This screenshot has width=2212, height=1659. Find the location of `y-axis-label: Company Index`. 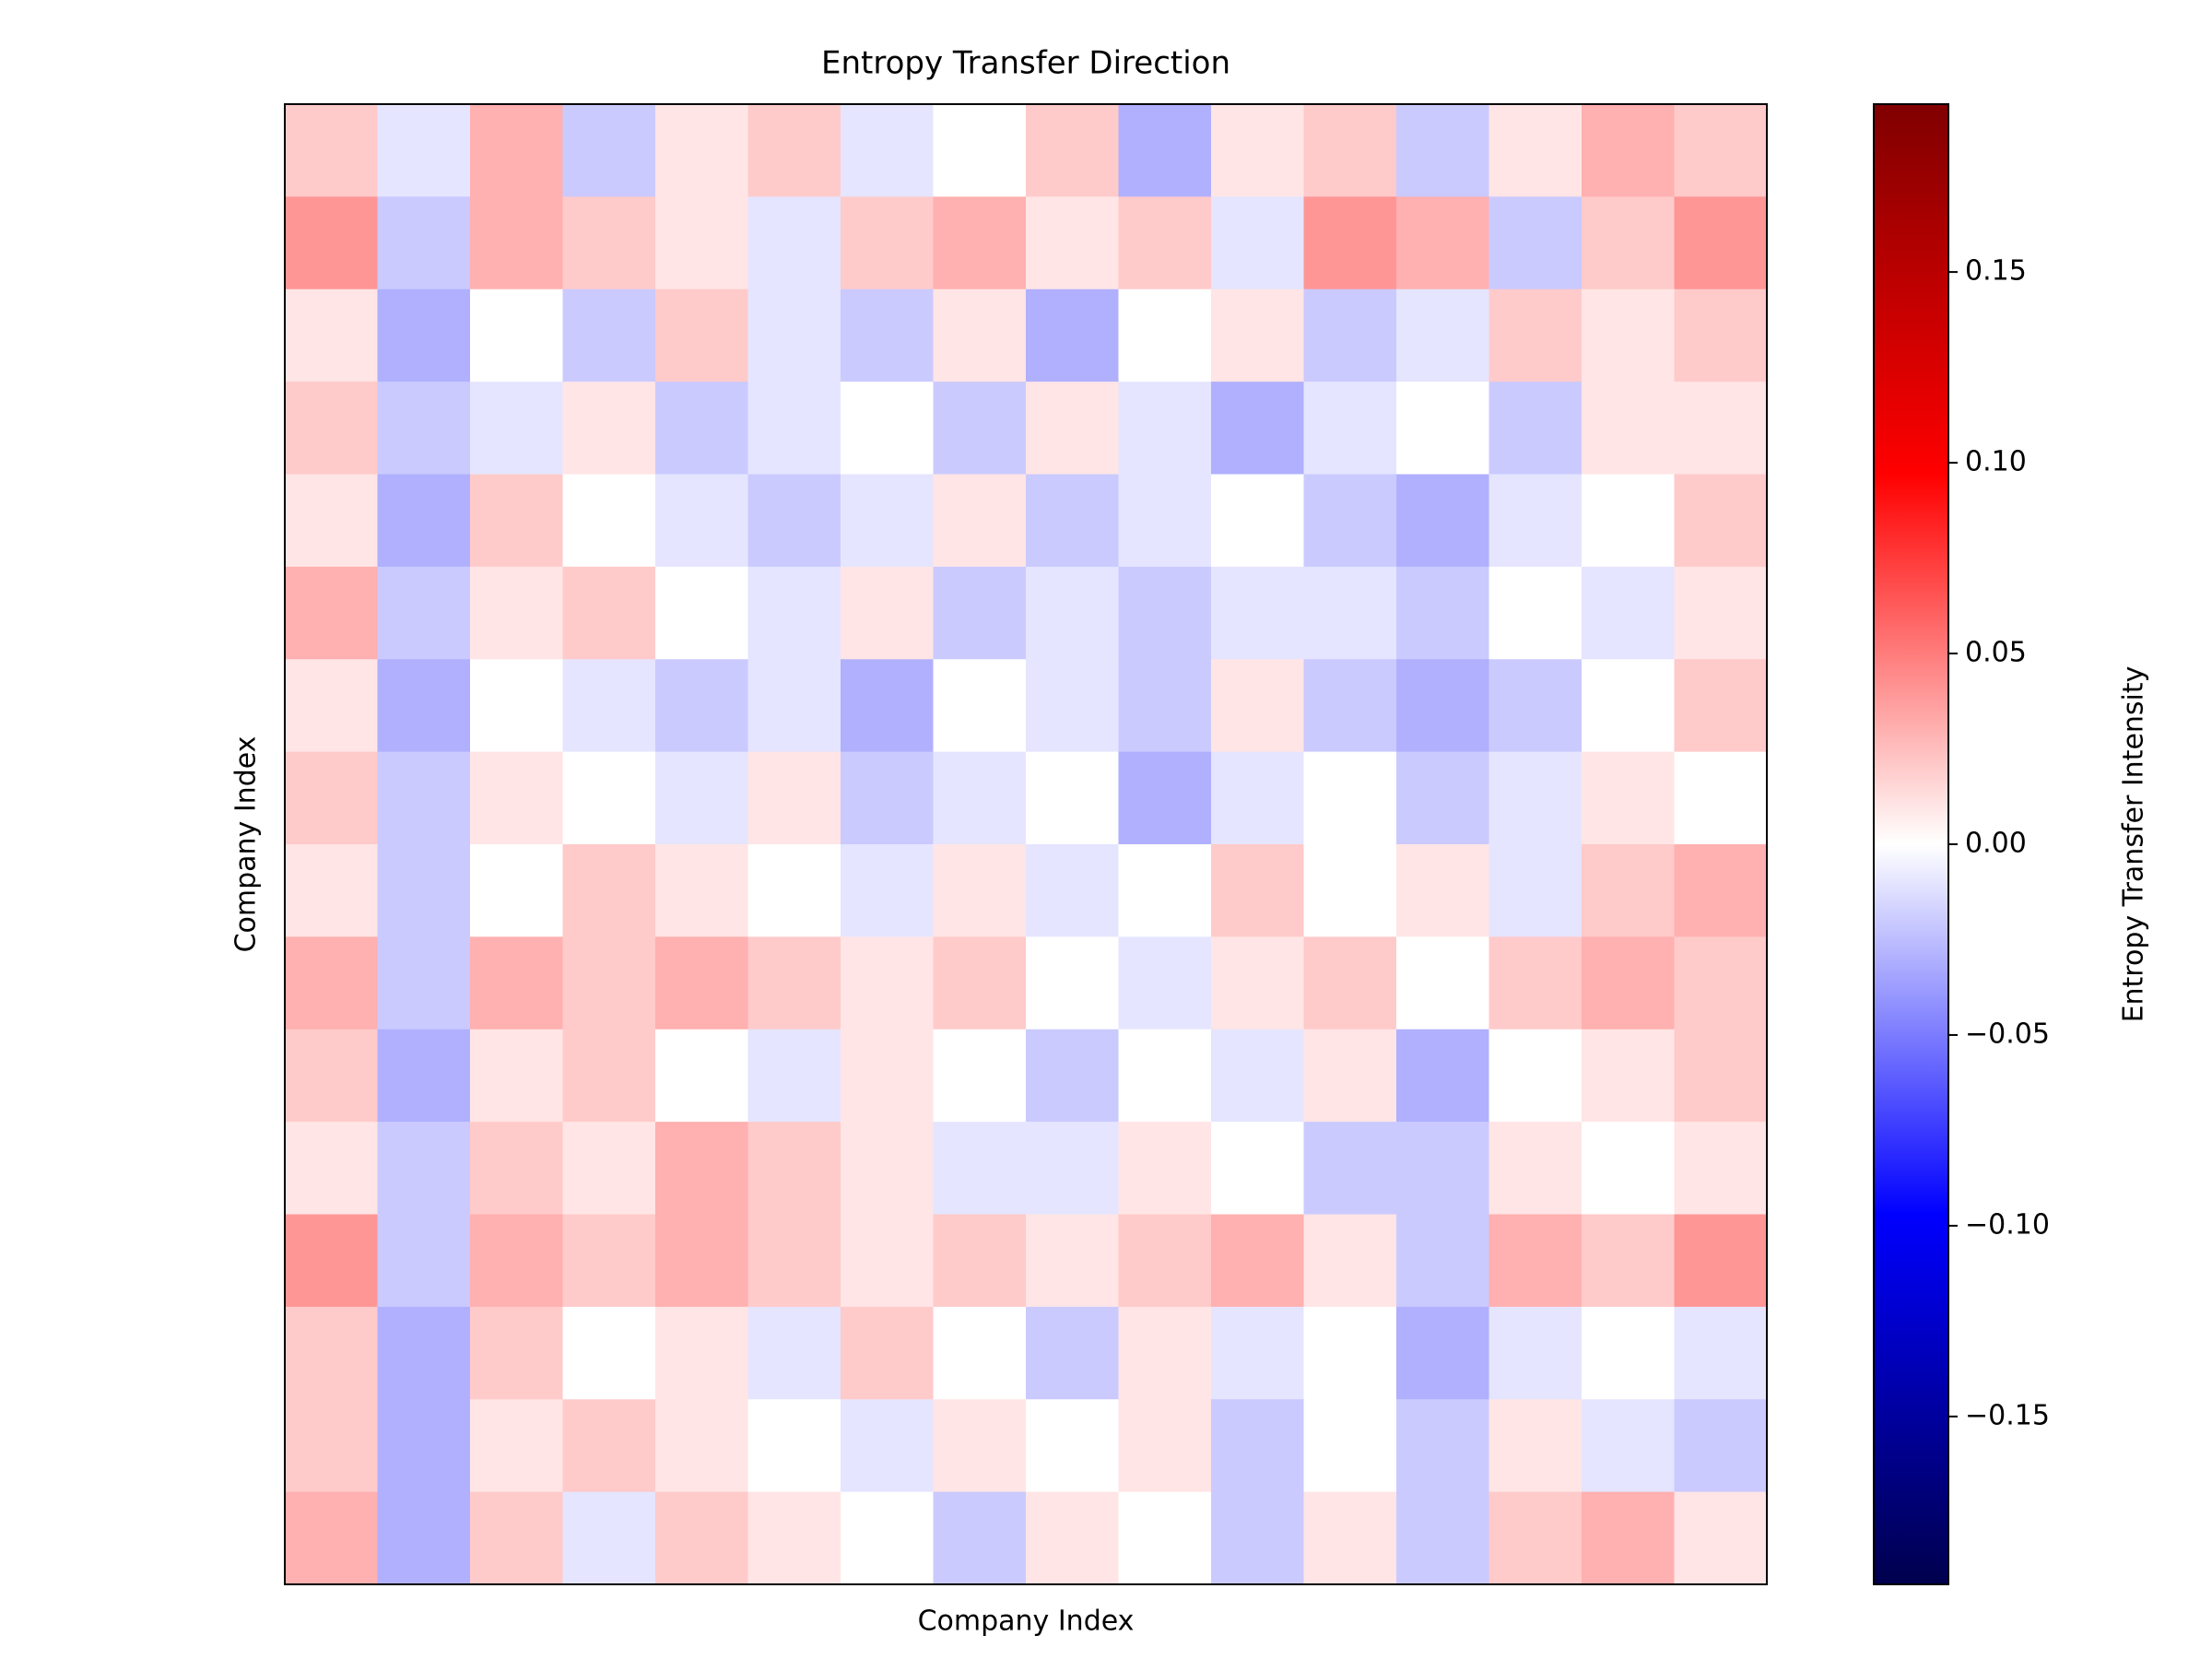

y-axis-label: Company Index is located at coordinates (246, 844).